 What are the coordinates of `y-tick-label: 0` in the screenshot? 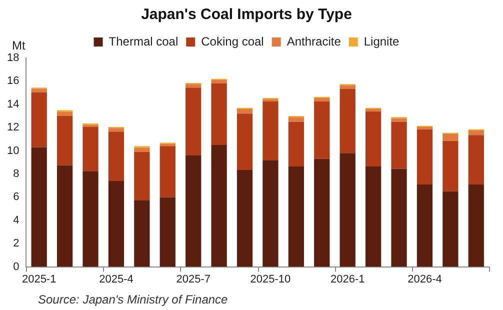 It's located at (16, 266).